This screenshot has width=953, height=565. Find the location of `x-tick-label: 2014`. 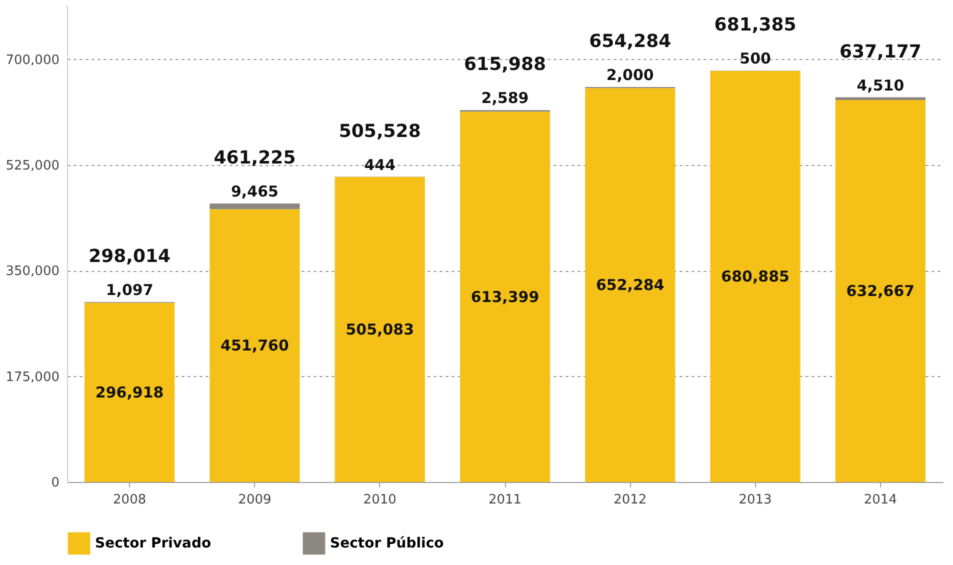

x-tick-label: 2014 is located at coordinates (880, 500).